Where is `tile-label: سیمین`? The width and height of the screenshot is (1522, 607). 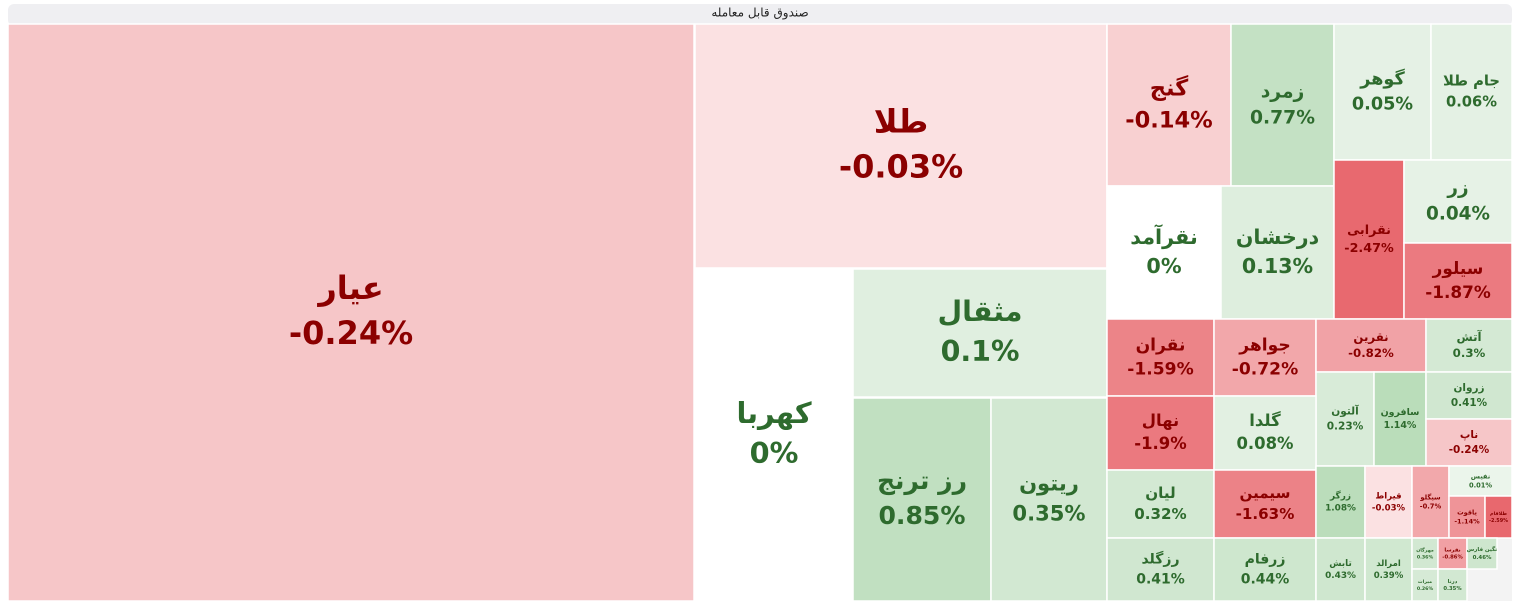 tile-label: سیمین is located at coordinates (1265, 493).